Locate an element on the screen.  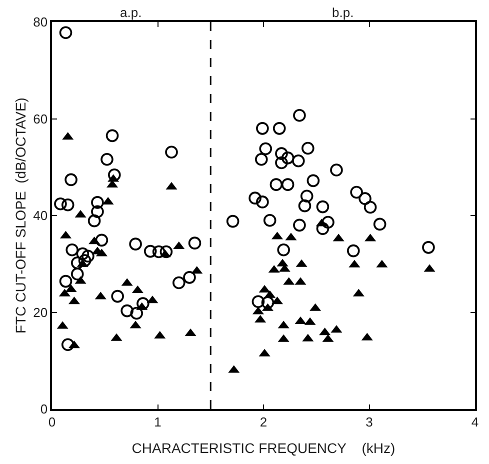
y-tick-label: 20 is located at coordinates (40, 312).